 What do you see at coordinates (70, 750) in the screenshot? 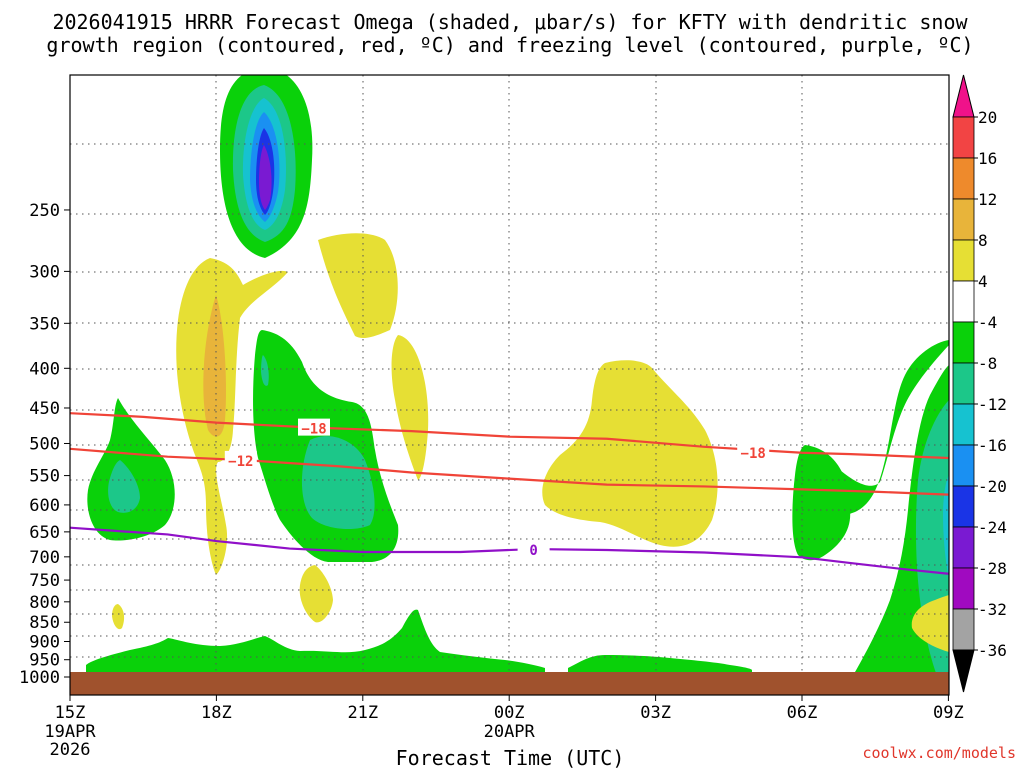
I see `x-tick-sublabel: 2026` at bounding box center [70, 750].